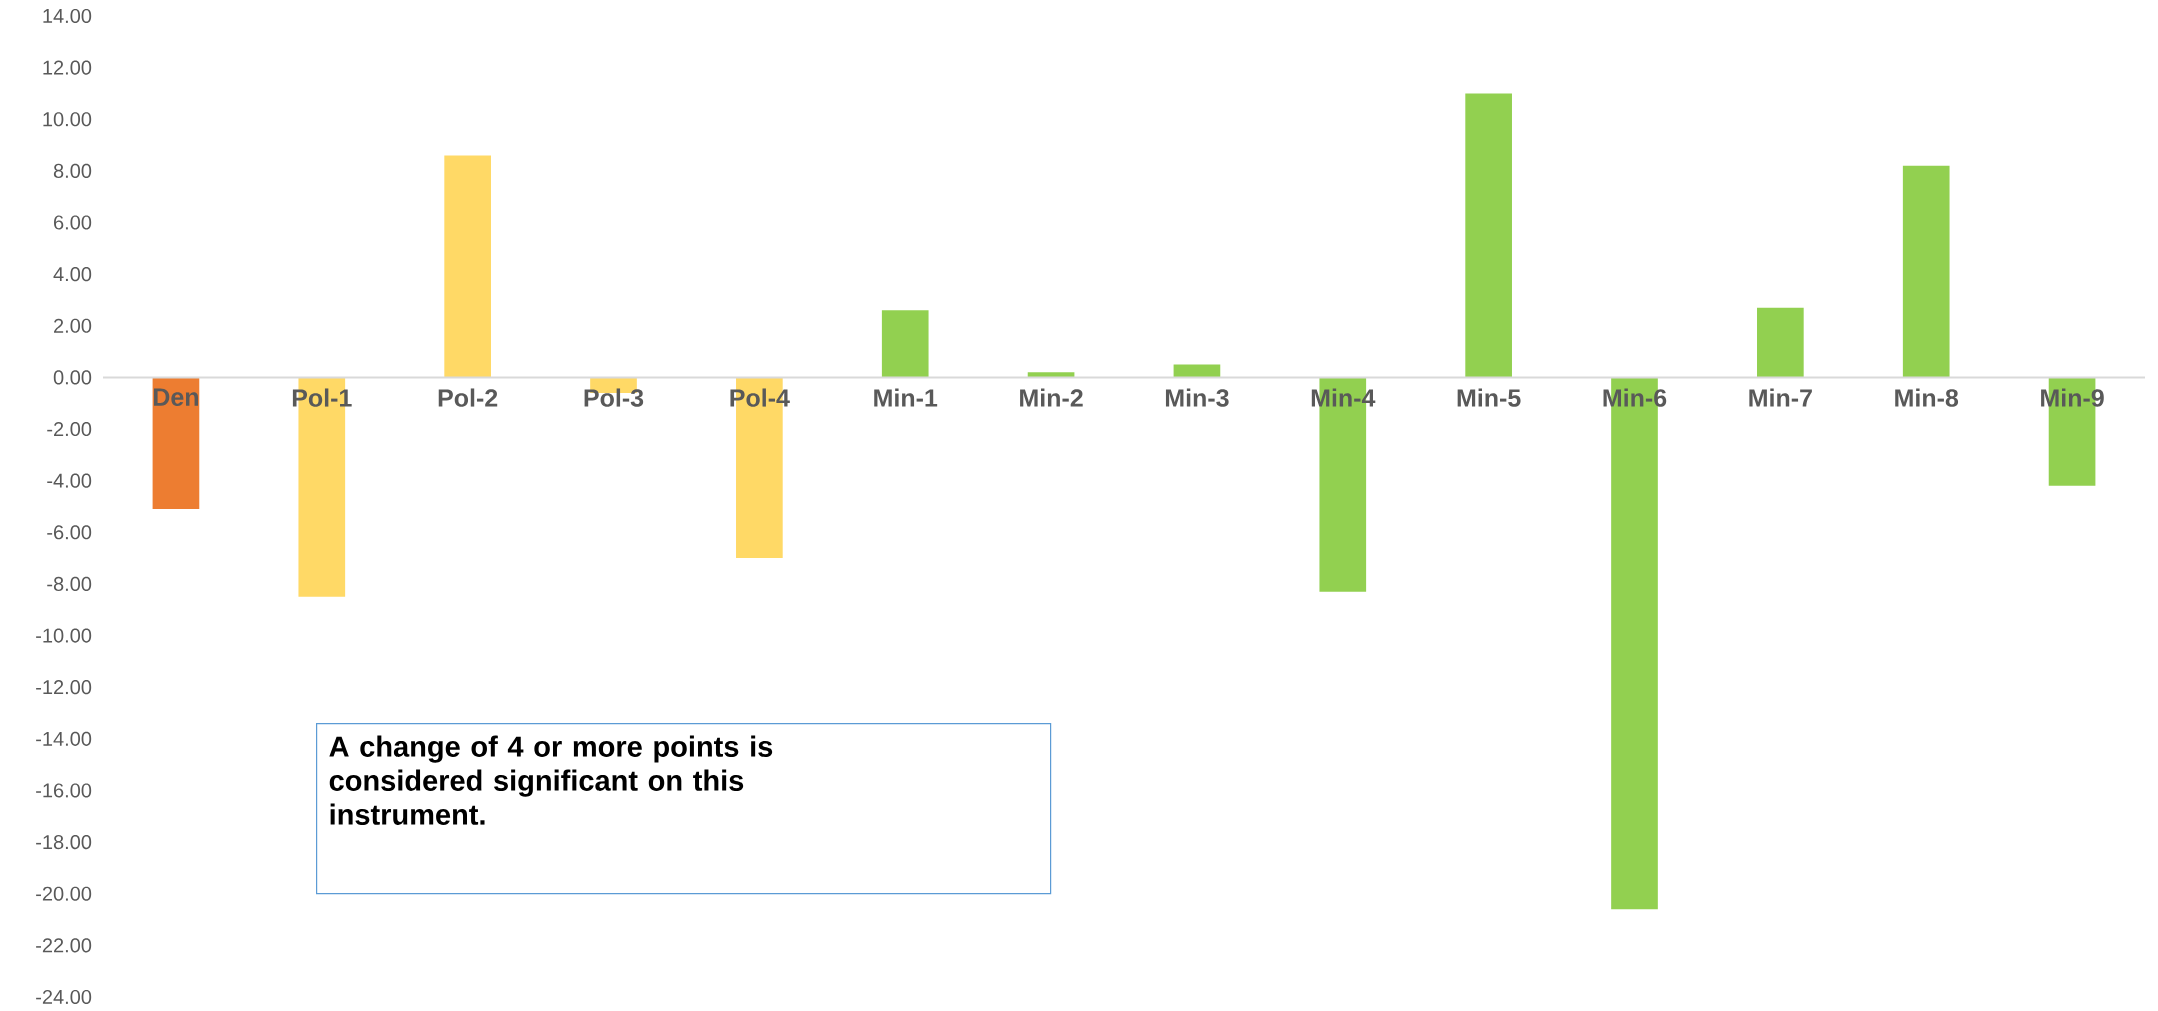 The height and width of the screenshot is (1011, 2158). What do you see at coordinates (72, 274) in the screenshot?
I see `y-tick-label: 4.00` at bounding box center [72, 274].